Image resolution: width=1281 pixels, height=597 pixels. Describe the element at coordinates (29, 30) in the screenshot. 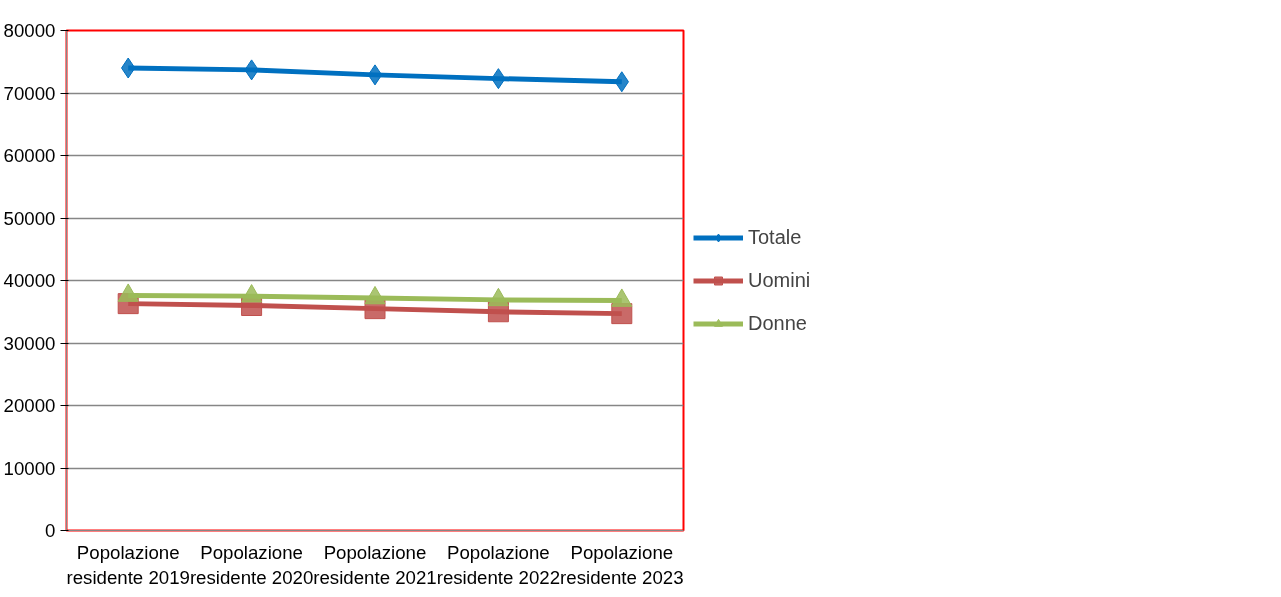

I see `y-tick-label: 80000` at that location.